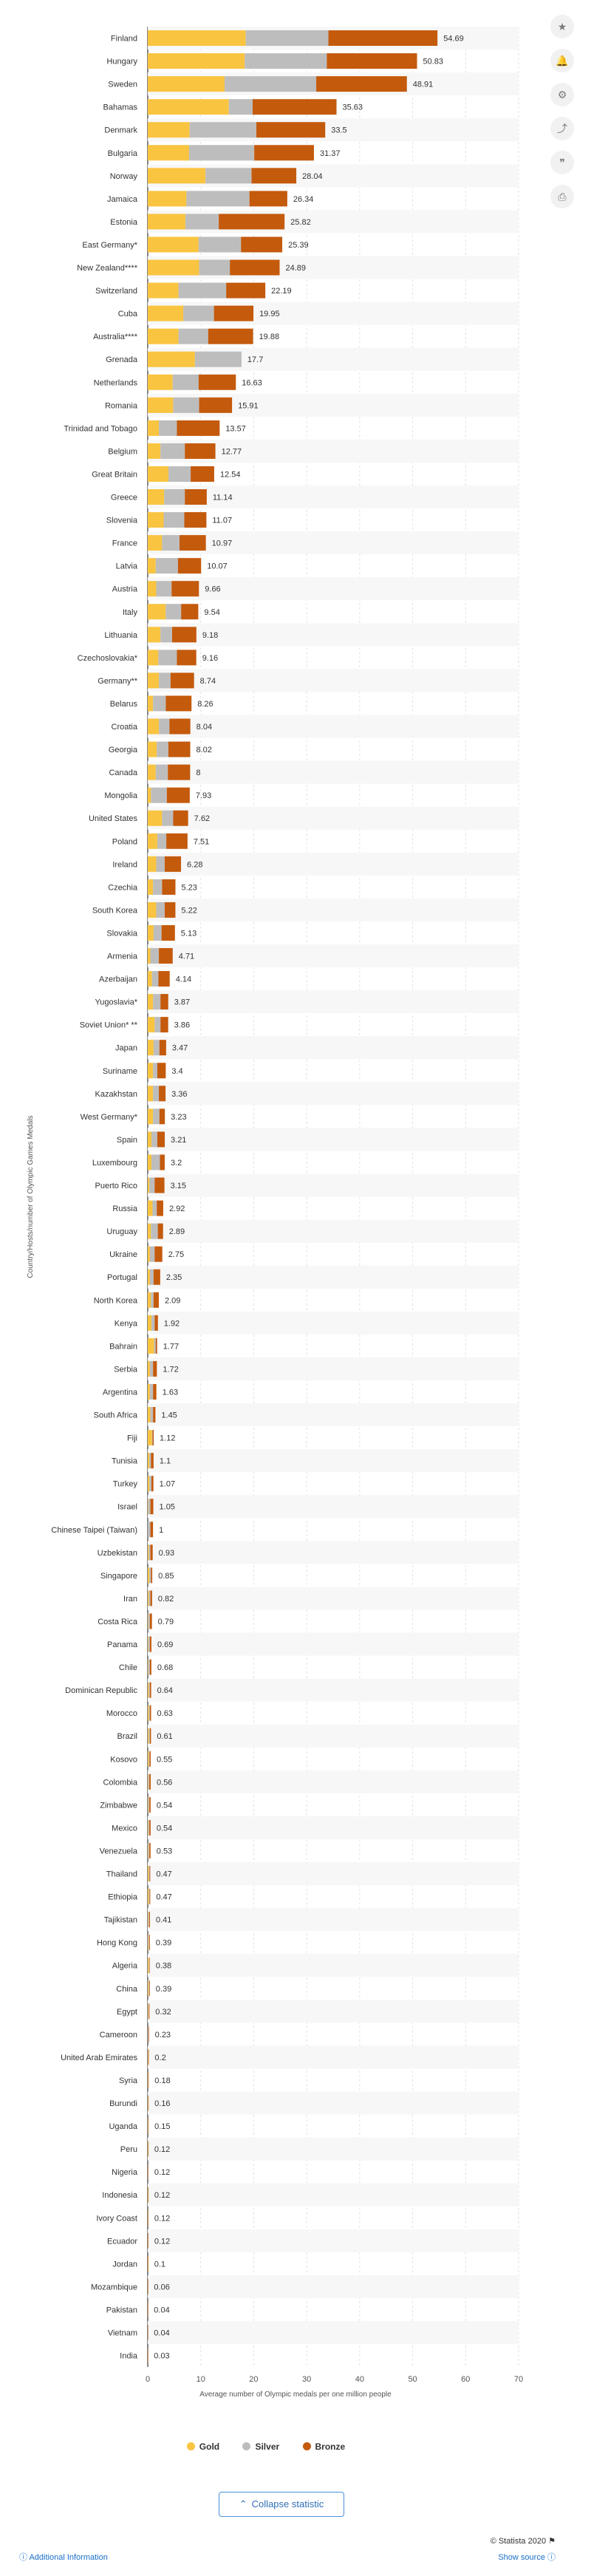 The height and width of the screenshot is (2576, 591). What do you see at coordinates (527, 2557) in the screenshot?
I see `show-source-link: Show source ⓘ` at bounding box center [527, 2557].